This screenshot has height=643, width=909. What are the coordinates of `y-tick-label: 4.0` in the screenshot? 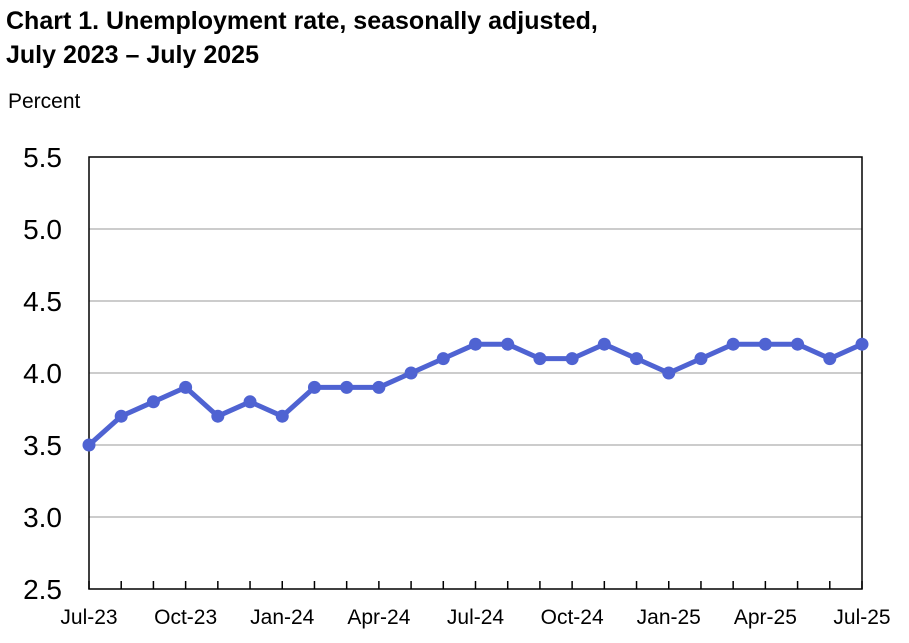 It's located at (42, 373).